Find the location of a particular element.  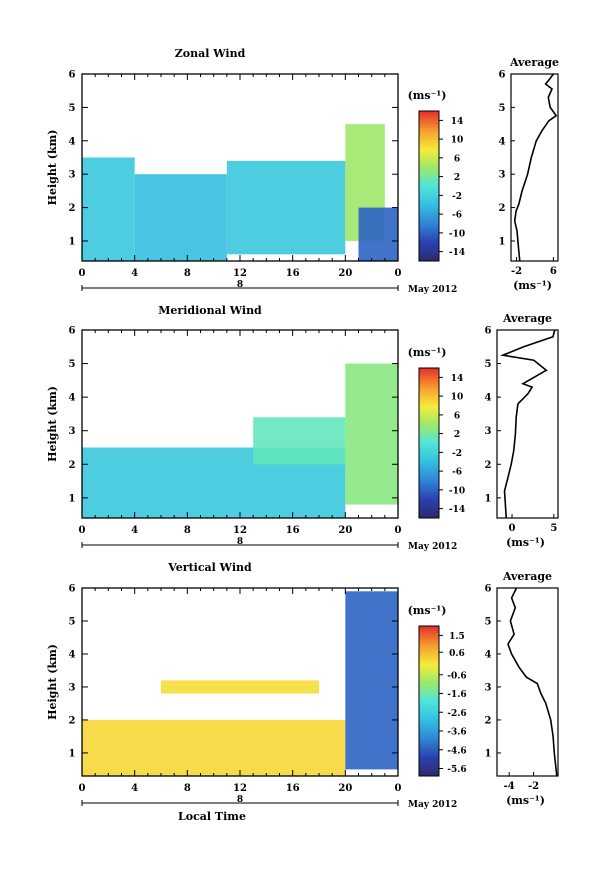

colorbar-tick-label: -5.6 is located at coordinates (456, 770).